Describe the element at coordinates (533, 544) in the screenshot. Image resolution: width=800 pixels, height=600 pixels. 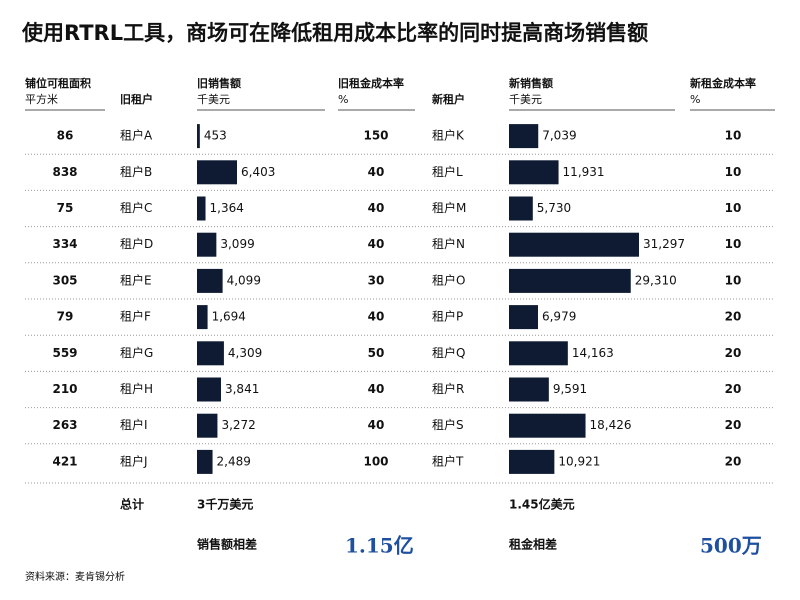
I see `rent-diff-label: 租金相差` at that location.